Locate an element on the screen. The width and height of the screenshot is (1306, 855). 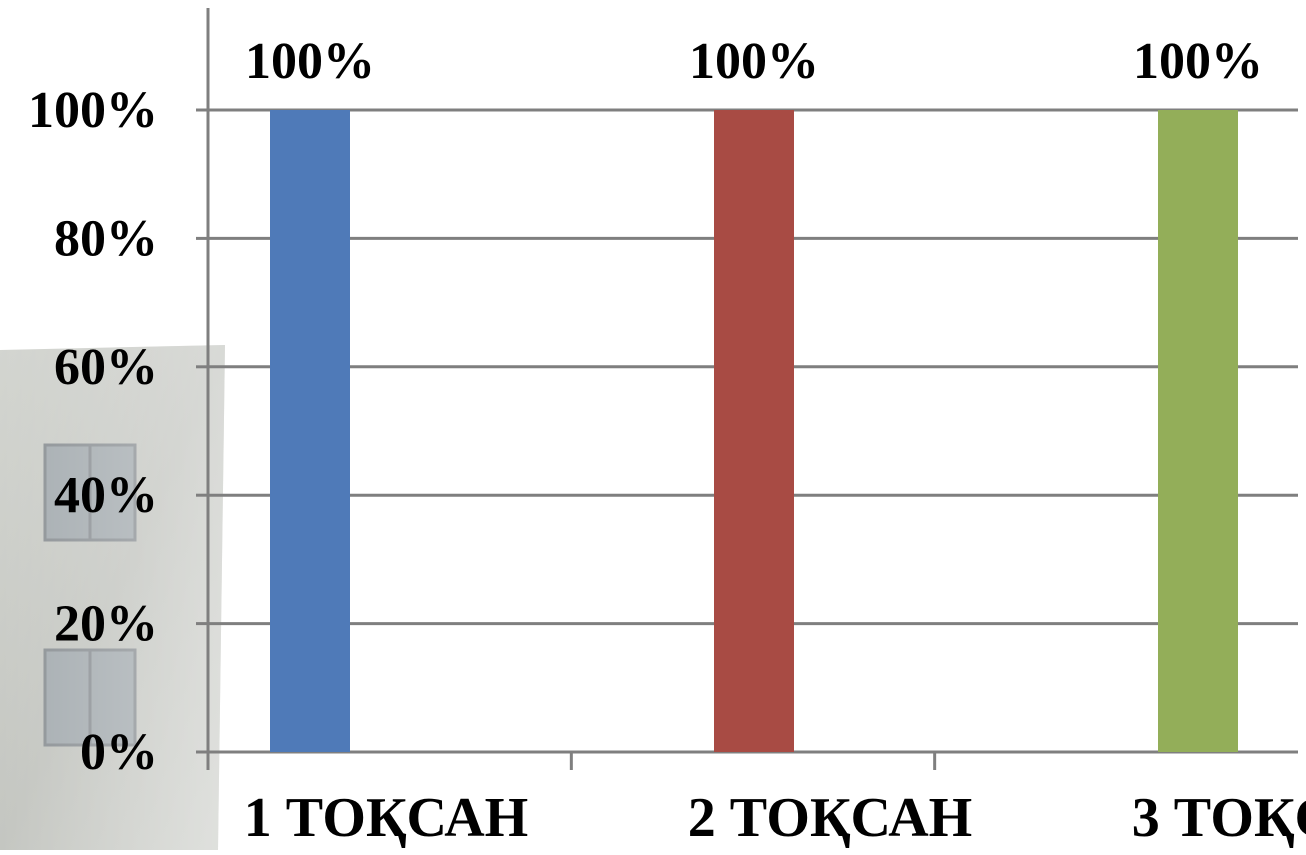
x-tick-labels: 1 ТОҚСАН 2 ТОҚСАН 3 ТОҚСАН is located at coordinates (775, 818).